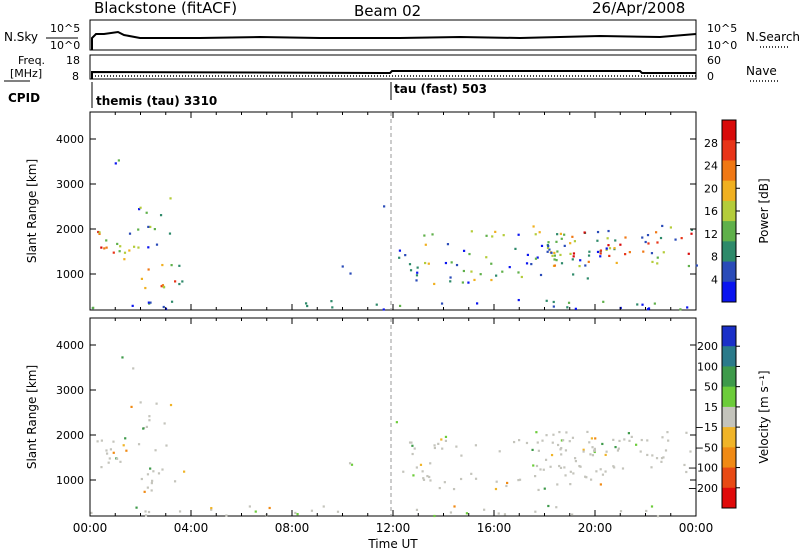  What do you see at coordinates (639, 8) in the screenshot?
I see `date-title: 26/Apr/2008` at bounding box center [639, 8].